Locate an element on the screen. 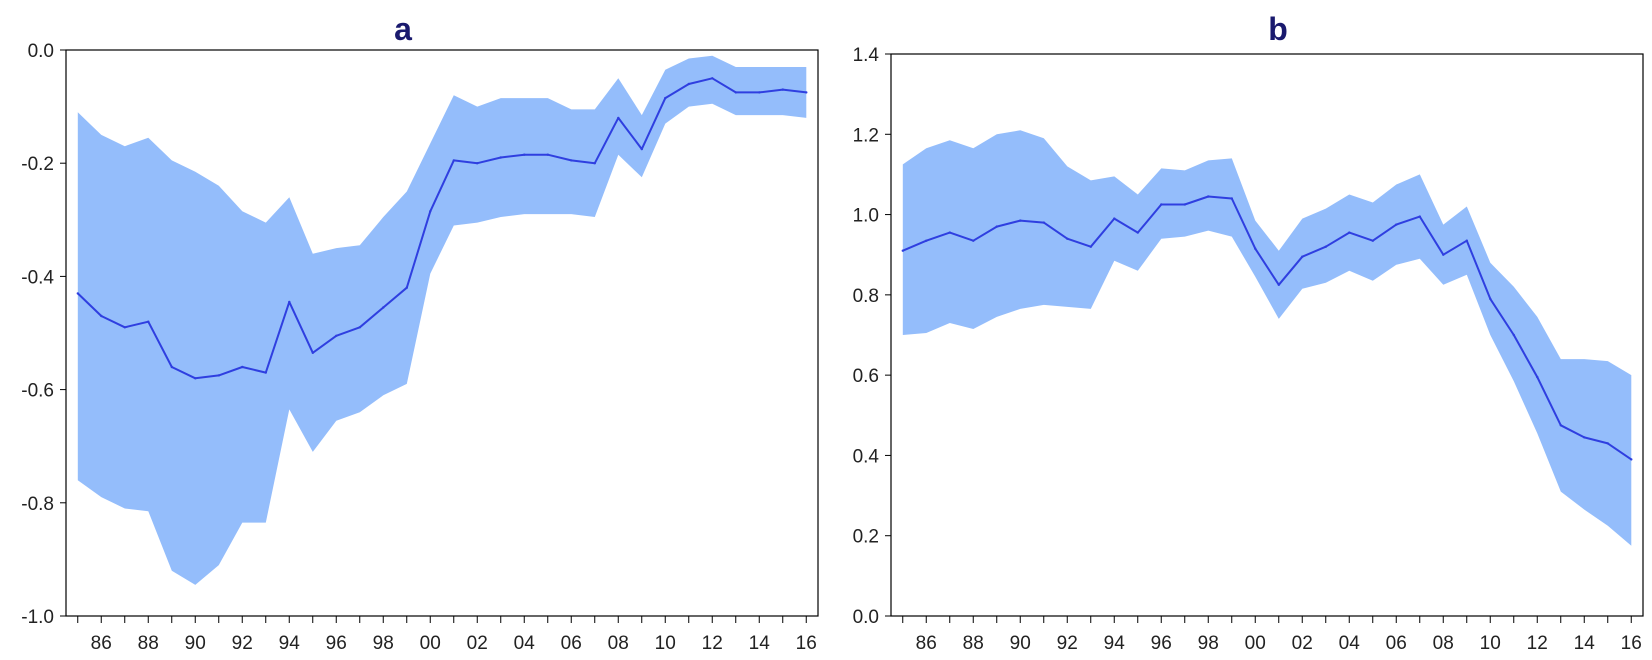 The width and height of the screenshot is (1652, 660). panel-b-y-tick-label: 0.0 is located at coordinates (866, 617).